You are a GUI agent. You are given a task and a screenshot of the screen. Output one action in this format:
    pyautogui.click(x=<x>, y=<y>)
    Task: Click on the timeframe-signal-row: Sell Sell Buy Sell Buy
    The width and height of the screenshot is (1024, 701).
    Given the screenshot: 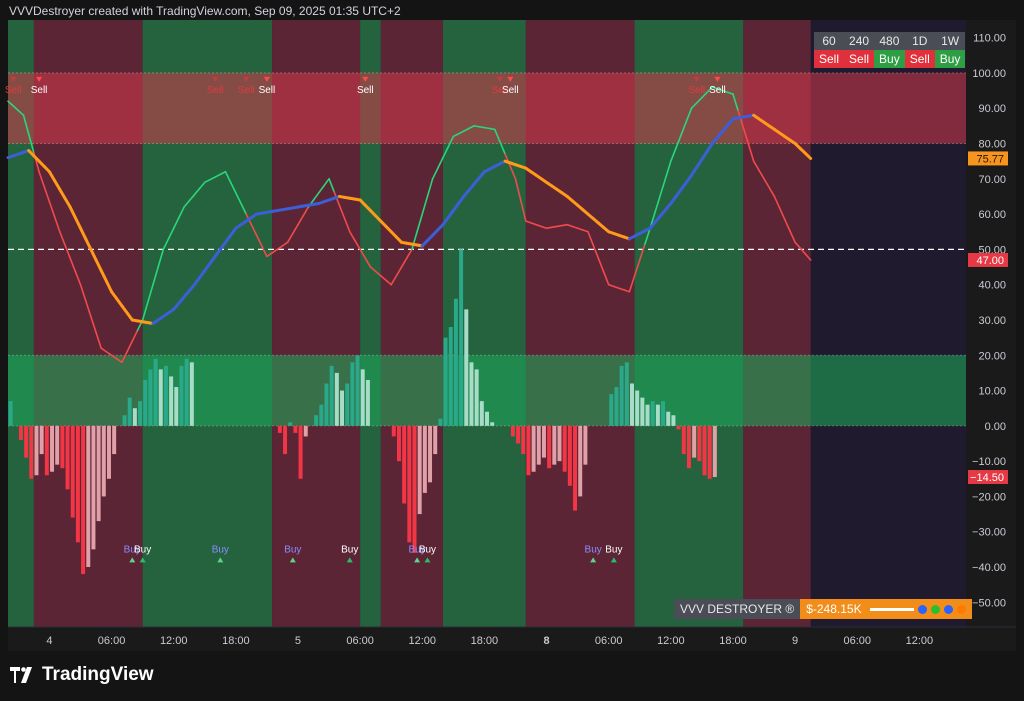 What is the action you would take?
    pyautogui.click(x=890, y=59)
    